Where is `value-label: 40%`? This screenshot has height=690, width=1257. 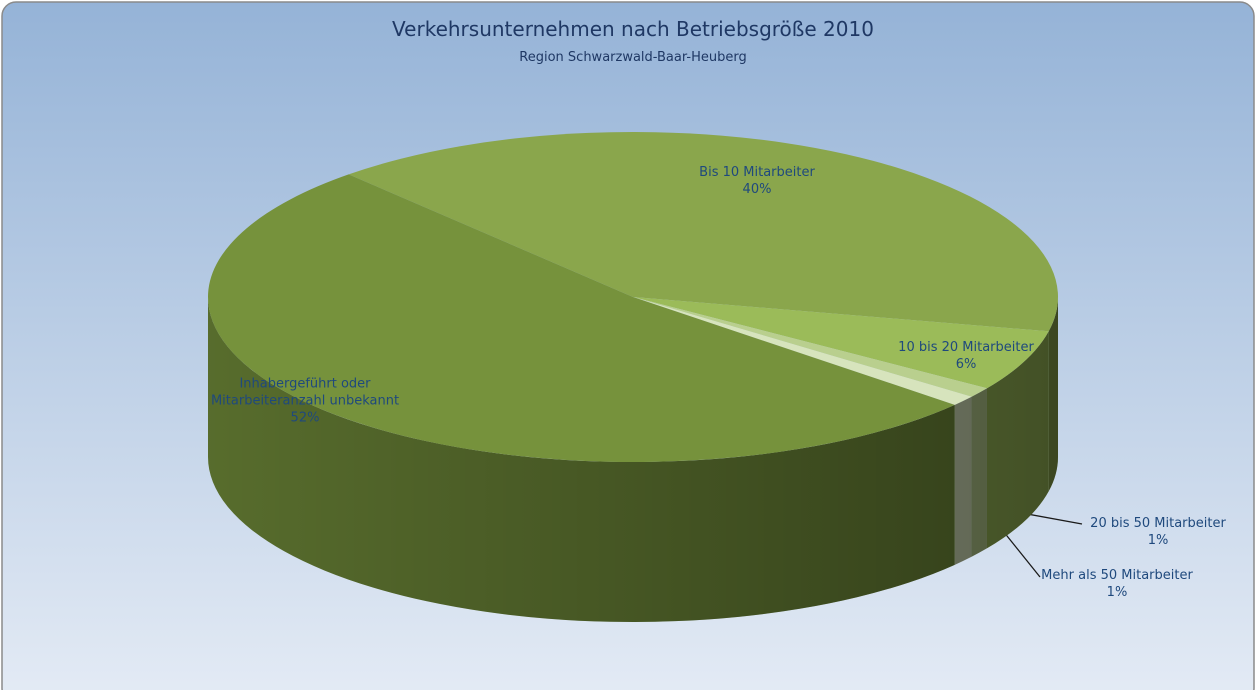
value-label: 40% is located at coordinates (757, 189).